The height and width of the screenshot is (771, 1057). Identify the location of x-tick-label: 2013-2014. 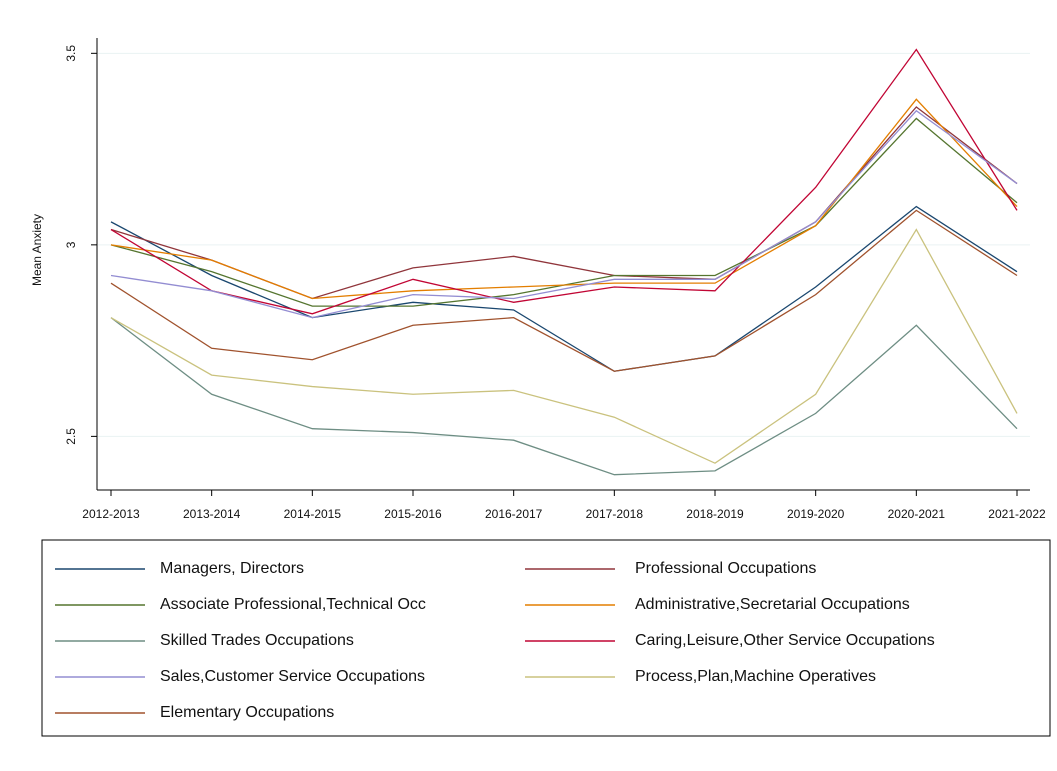
(212, 514).